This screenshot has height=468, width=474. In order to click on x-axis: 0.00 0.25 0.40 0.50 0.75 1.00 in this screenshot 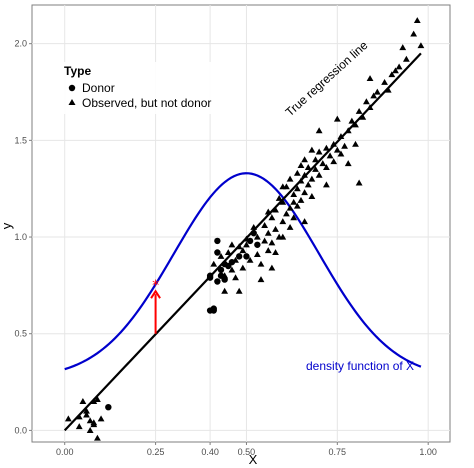, I will do `click(246, 449)`.